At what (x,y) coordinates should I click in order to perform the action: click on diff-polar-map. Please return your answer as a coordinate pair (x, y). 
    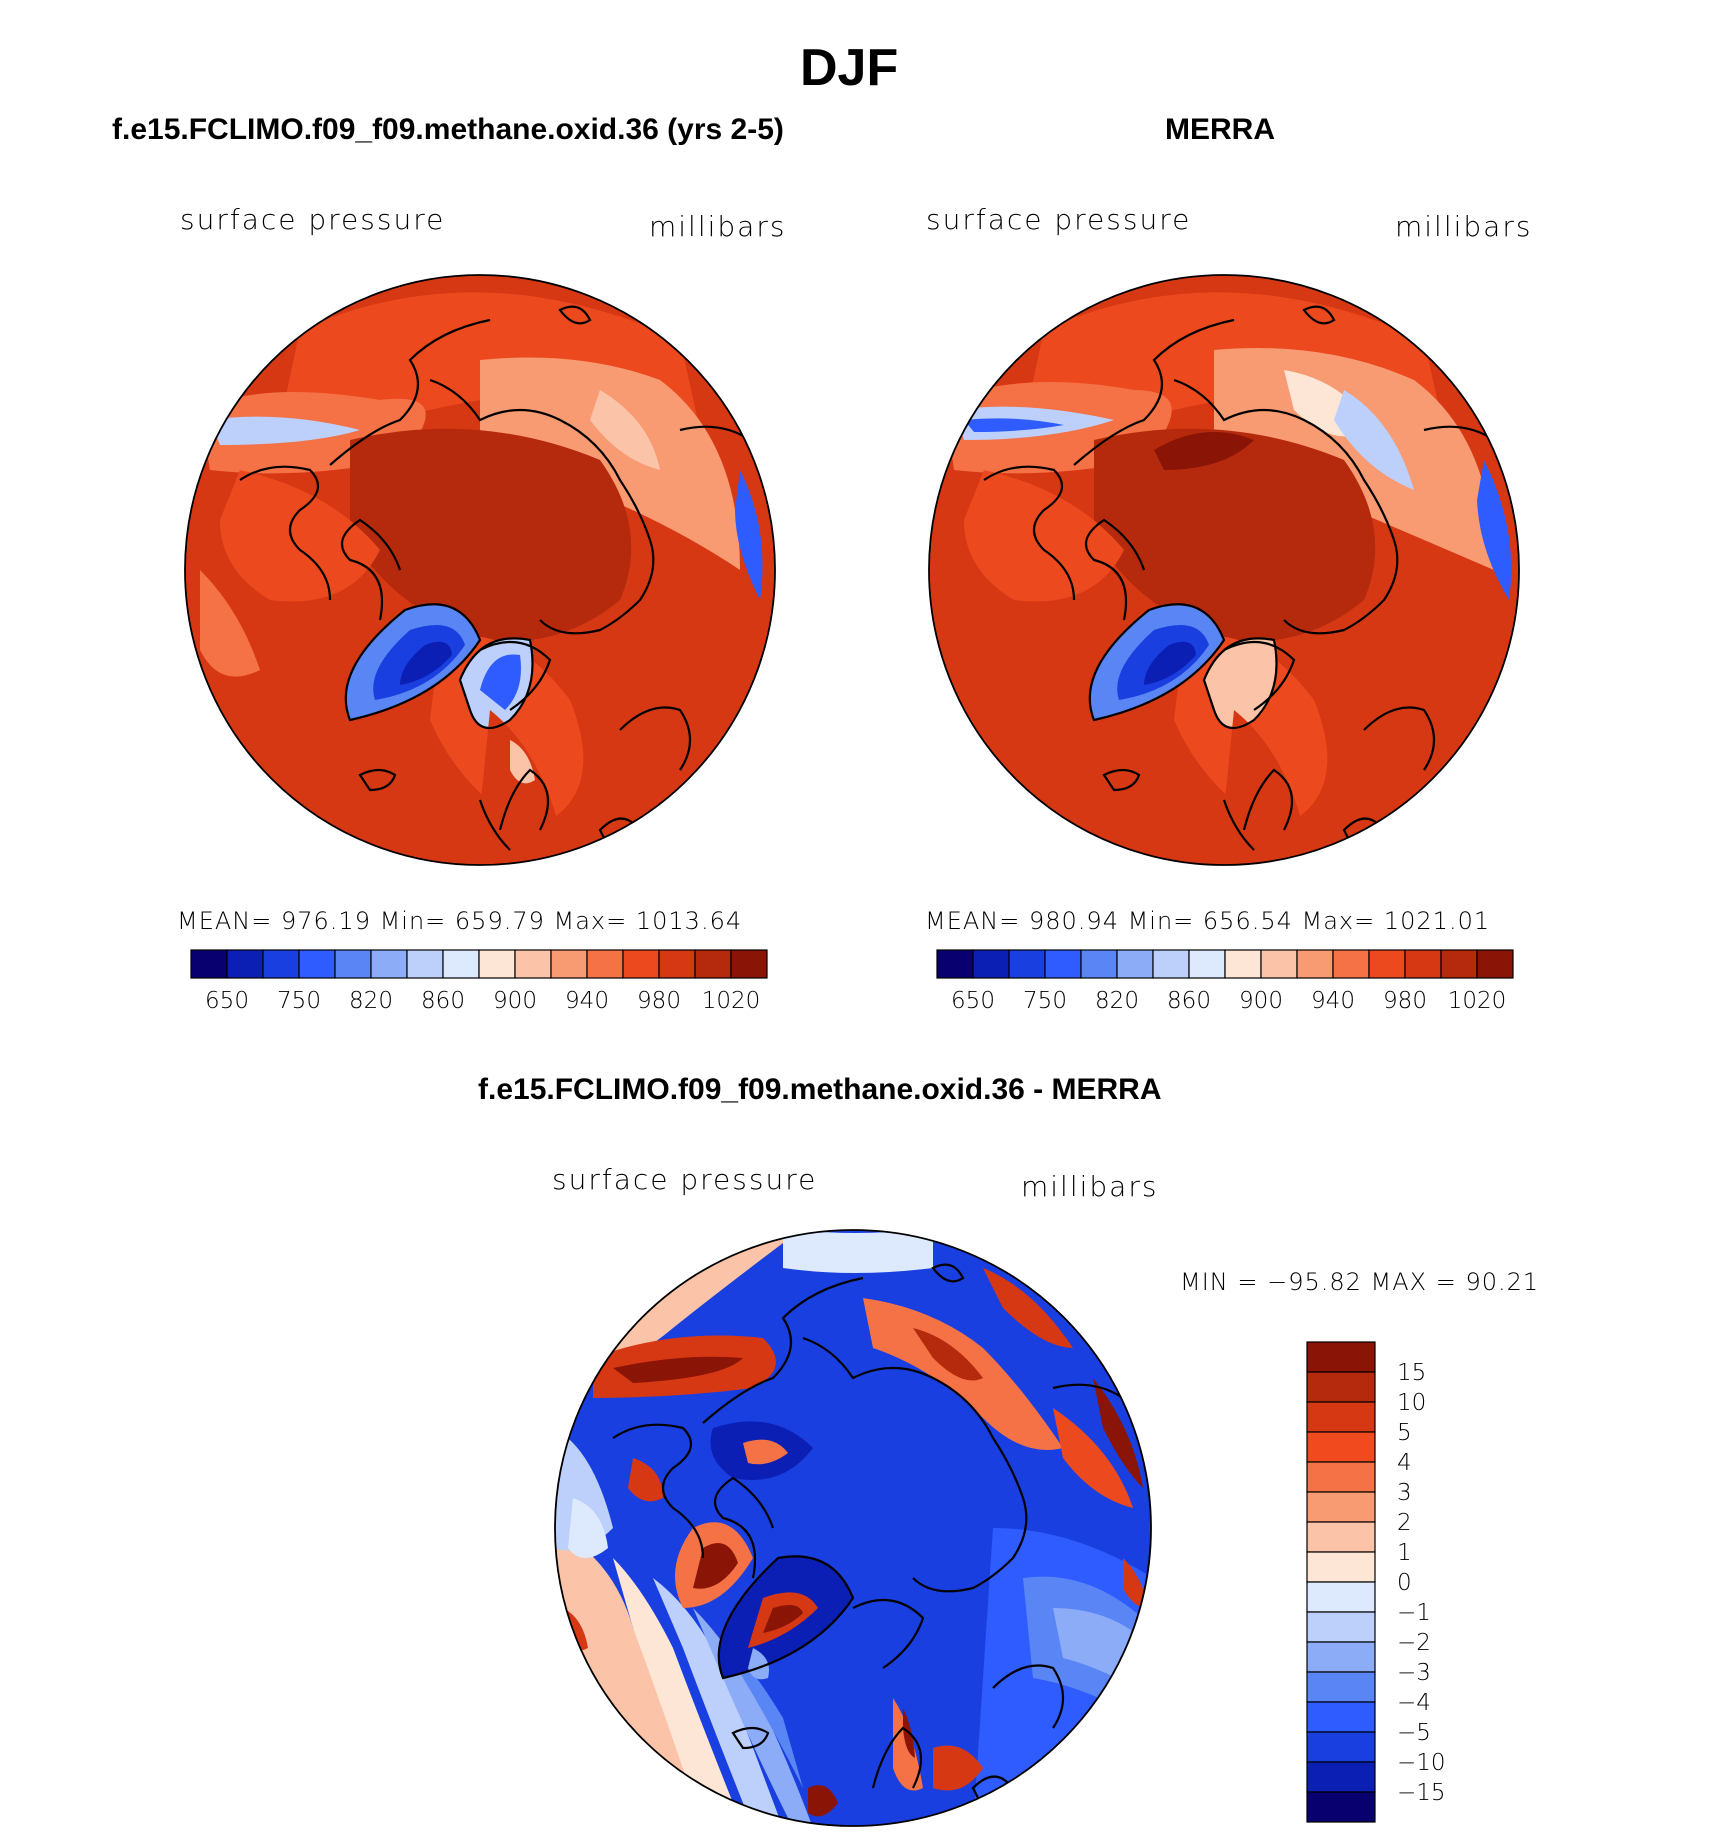
    Looking at the image, I should click on (853, 1528).